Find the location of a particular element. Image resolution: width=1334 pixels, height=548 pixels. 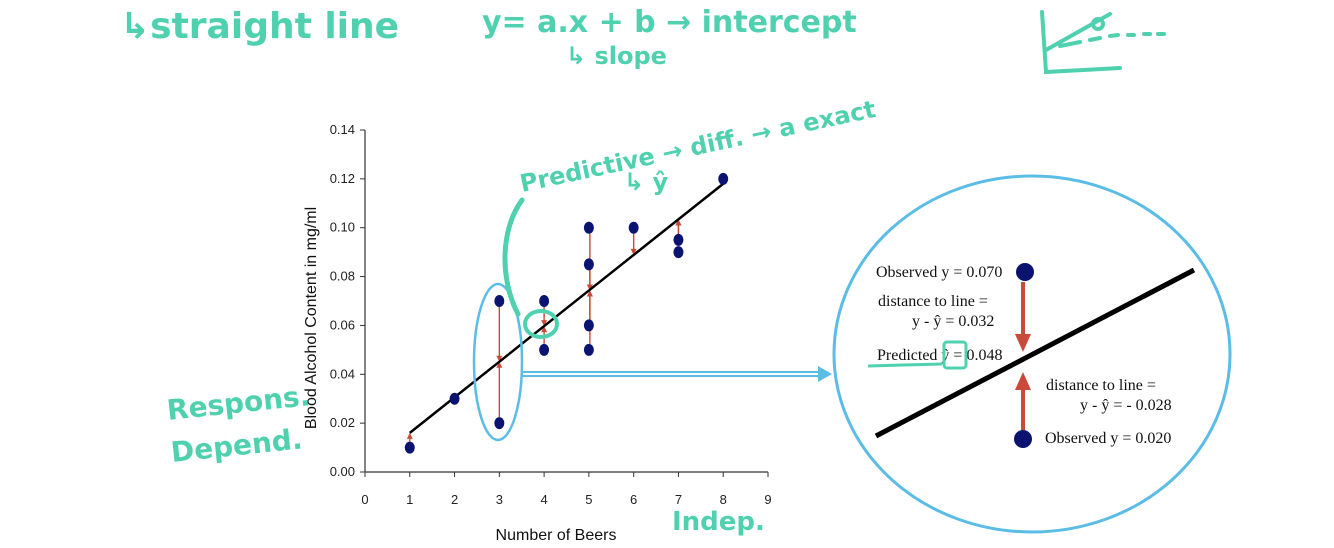

note-y-hat: ↳ ŷ is located at coordinates (646, 182).